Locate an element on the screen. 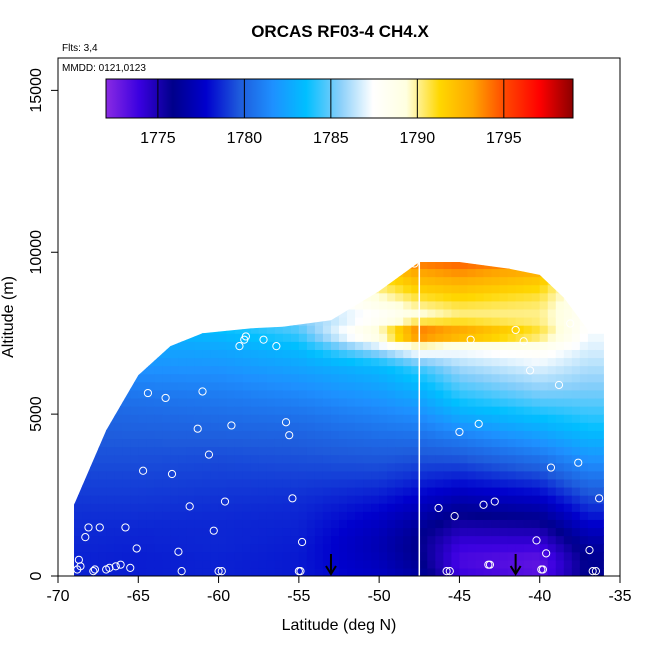 This screenshot has width=650, height=650. x-axis: -70 -65 -60 -55 -50 -45 -40 -35 is located at coordinates (339, 590).